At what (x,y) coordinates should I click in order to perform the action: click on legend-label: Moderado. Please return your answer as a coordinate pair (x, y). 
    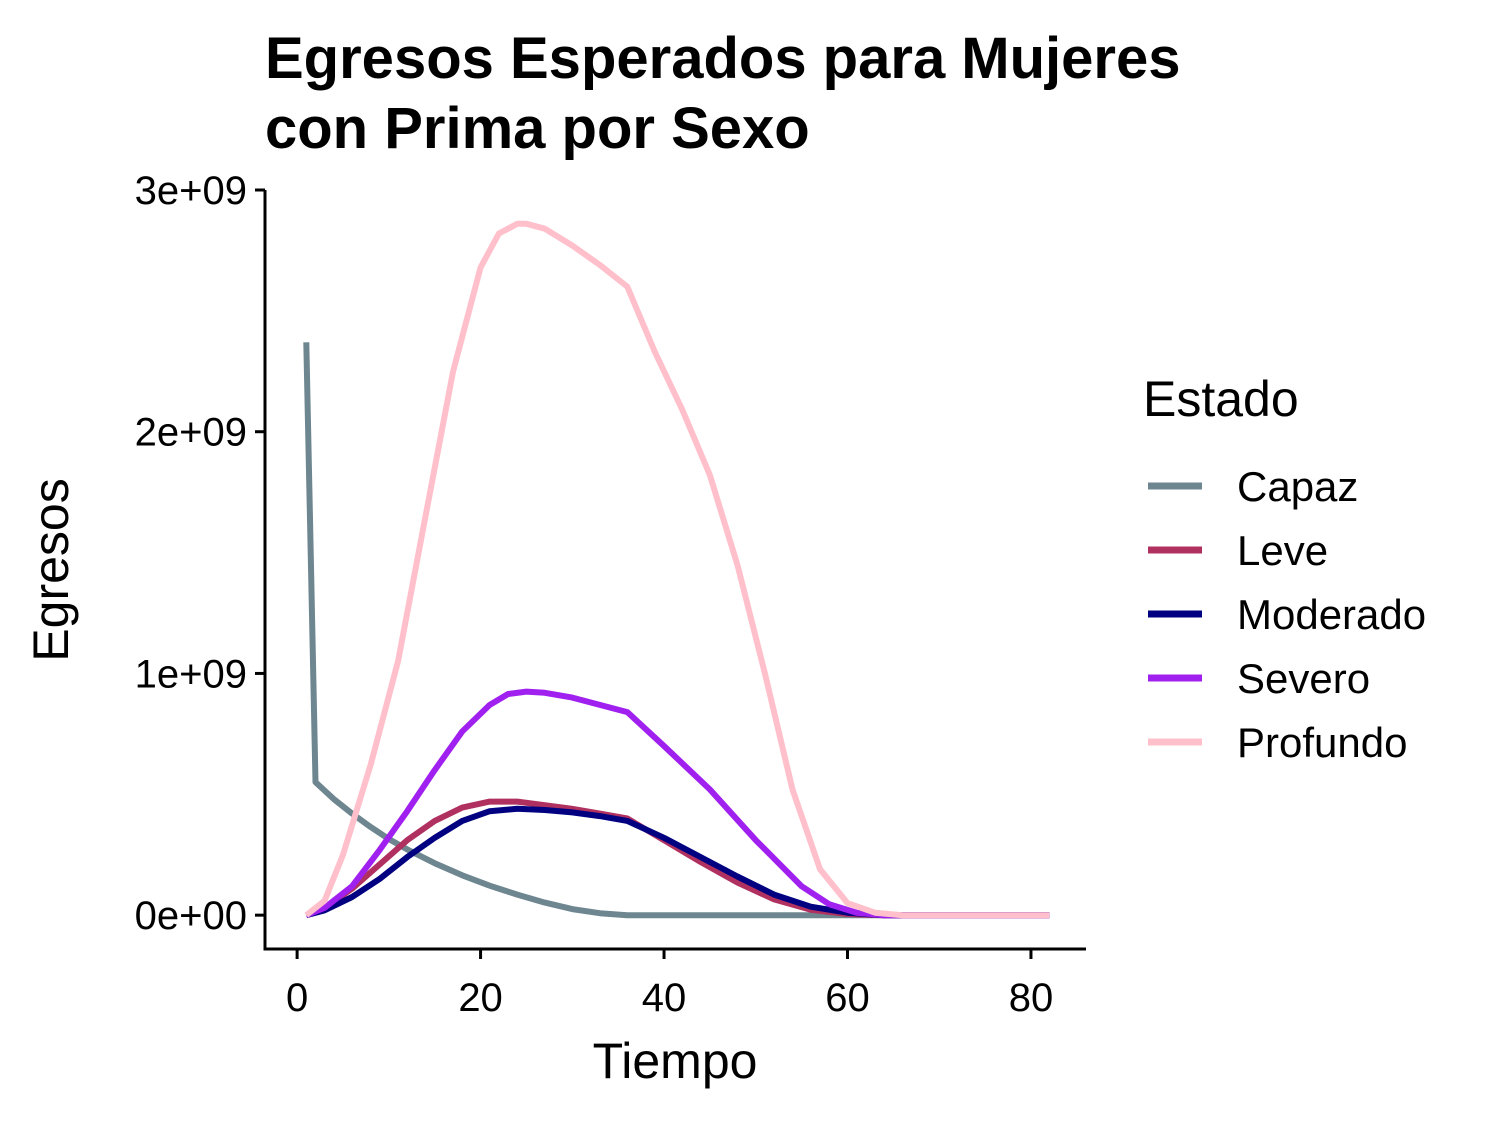
    Looking at the image, I should click on (1331, 614).